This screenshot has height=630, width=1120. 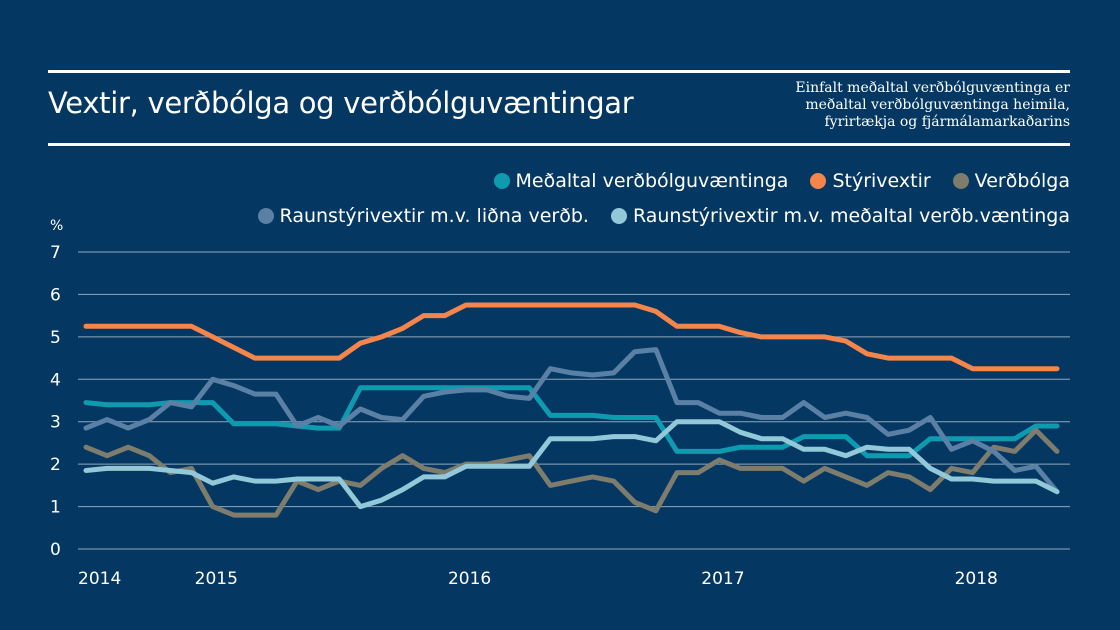 I want to click on title-bottom-rule, so click(x=559, y=144).